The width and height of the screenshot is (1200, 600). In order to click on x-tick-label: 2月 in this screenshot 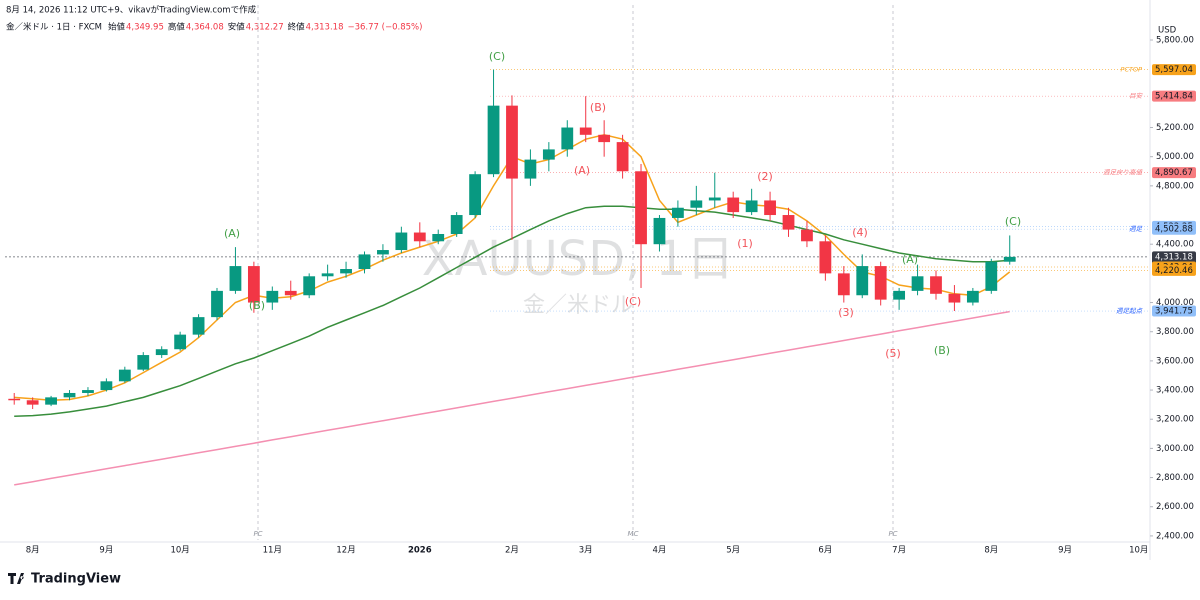, I will do `click(512, 551)`.